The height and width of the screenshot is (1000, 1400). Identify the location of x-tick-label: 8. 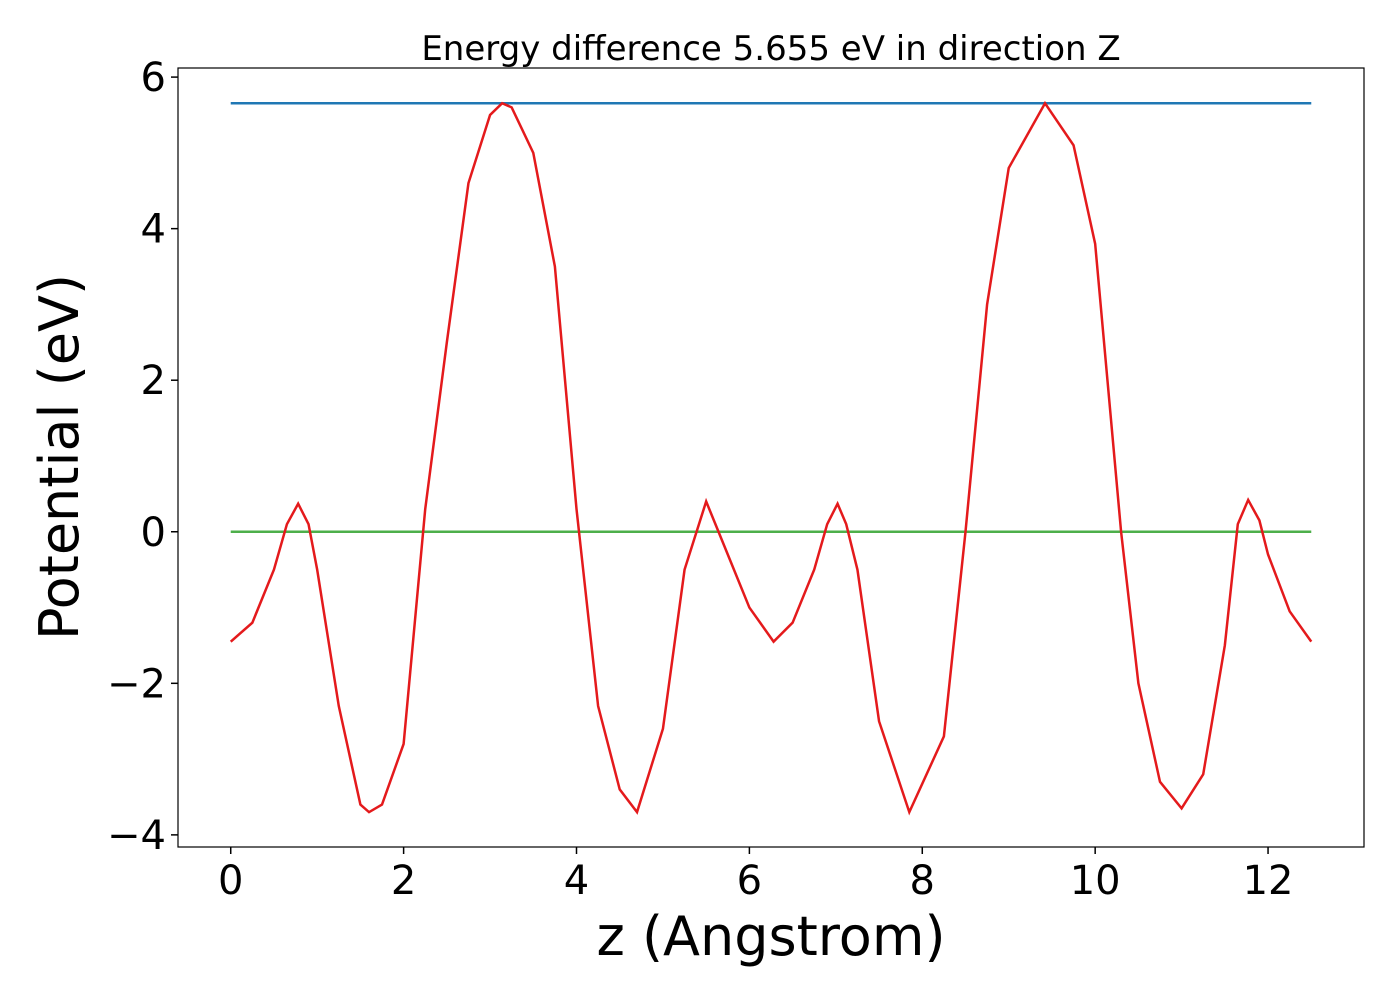
(922, 881).